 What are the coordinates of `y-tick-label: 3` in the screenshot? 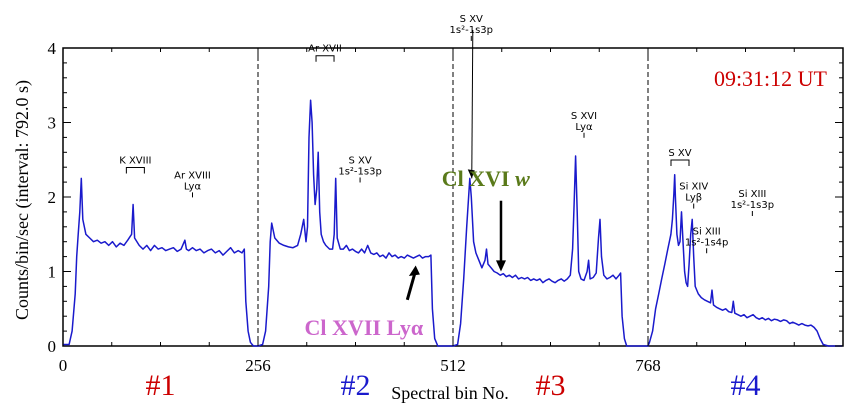 It's located at (52, 123).